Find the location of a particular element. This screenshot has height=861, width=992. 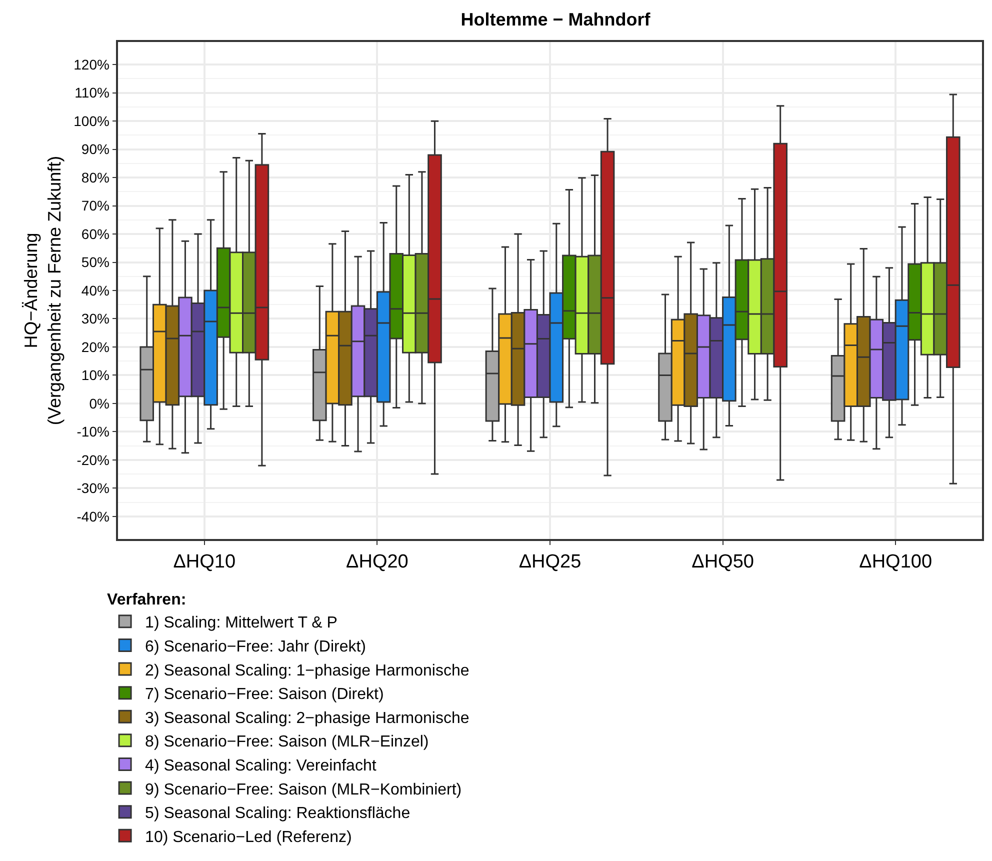

x-tick-label: ΔHQ100 is located at coordinates (895, 562).